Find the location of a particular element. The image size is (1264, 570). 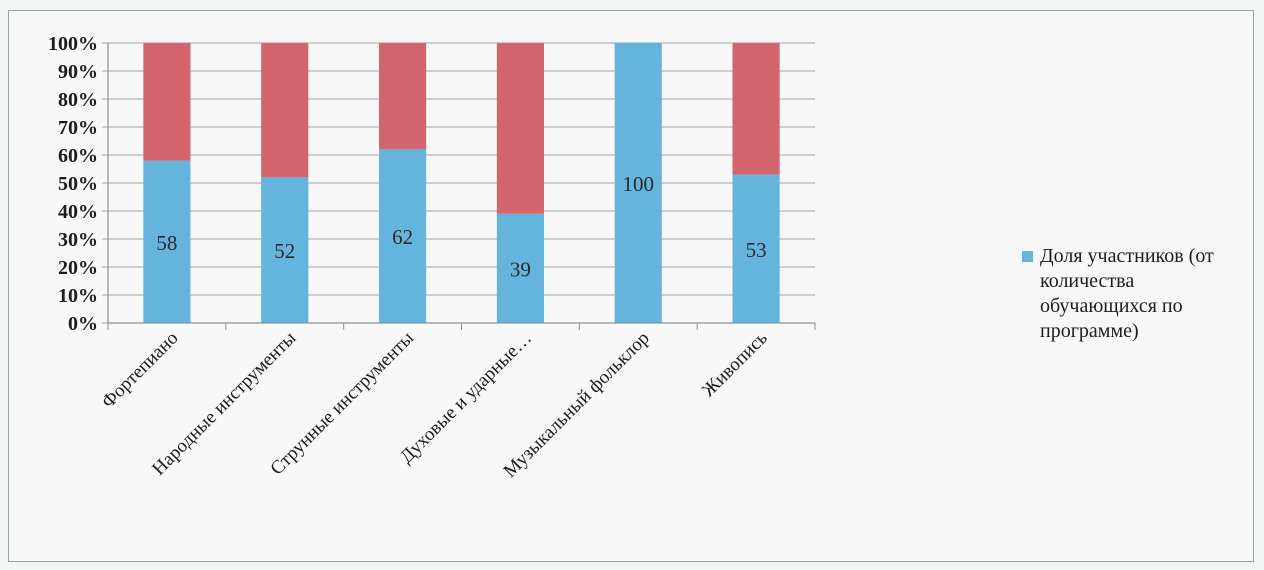

data-label: 39 is located at coordinates (520, 269).